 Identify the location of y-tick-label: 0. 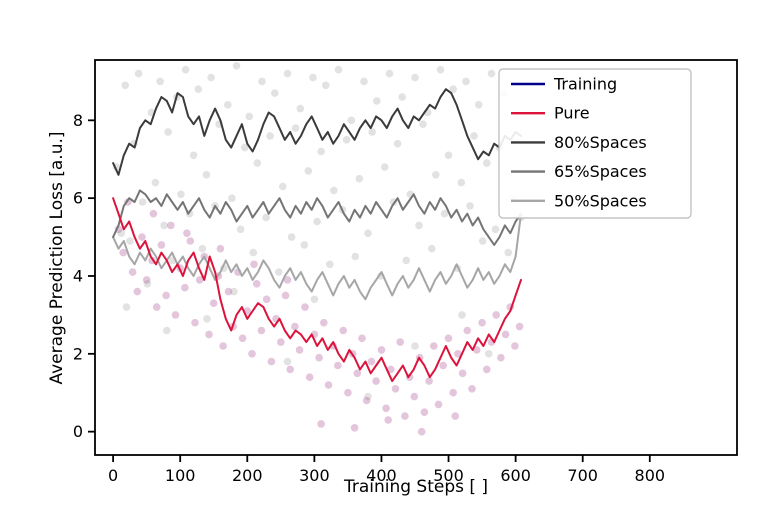
(78, 431).